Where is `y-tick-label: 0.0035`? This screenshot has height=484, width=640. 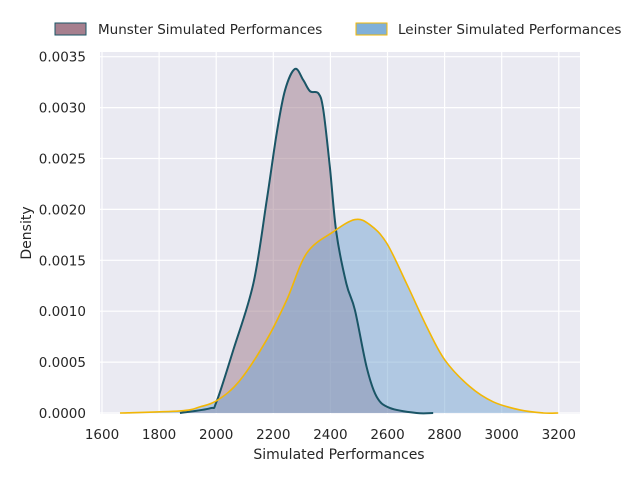
y-tick-label: 0.0035 is located at coordinates (62, 58).